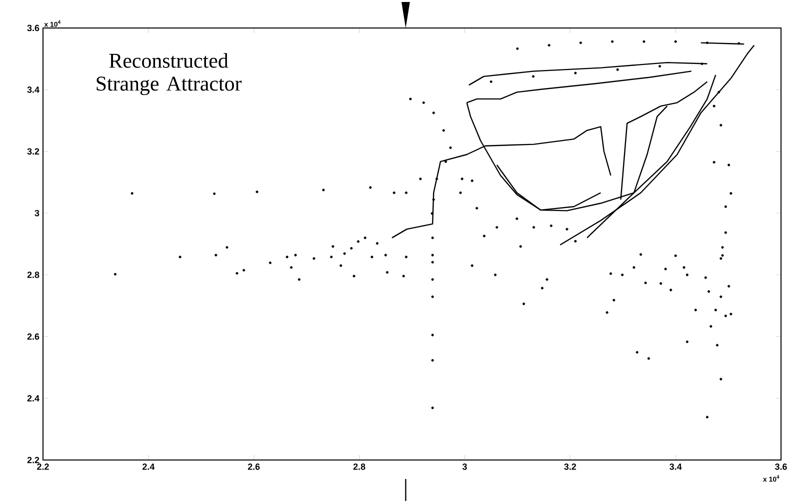 The width and height of the screenshot is (797, 502). I want to click on y-tick-label: 3.4, so click(33, 90).